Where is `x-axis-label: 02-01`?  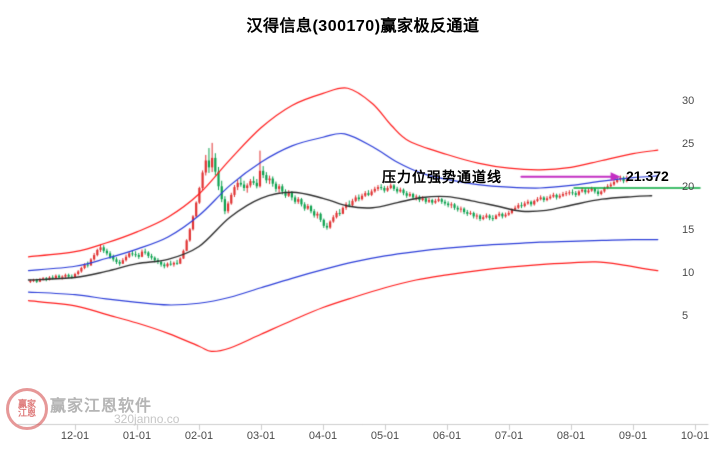
x-axis-label: 02-01 is located at coordinates (199, 436).